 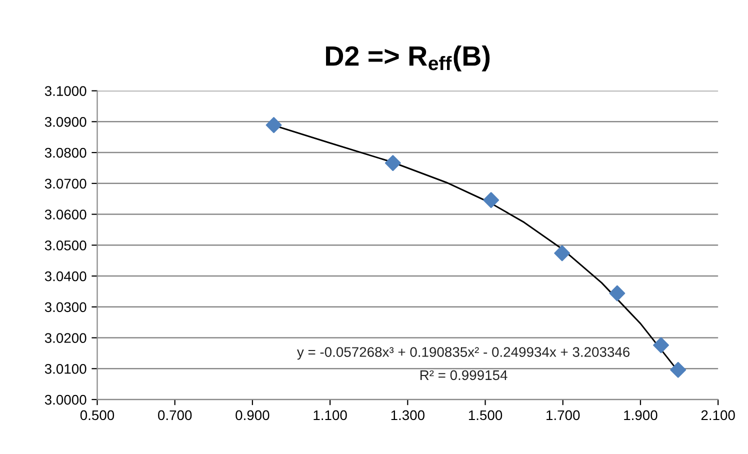 I want to click on annotation: y = -0.057268x³ + 0.190835x² - 0.249934x + 3.203346, so click(x=463, y=353).